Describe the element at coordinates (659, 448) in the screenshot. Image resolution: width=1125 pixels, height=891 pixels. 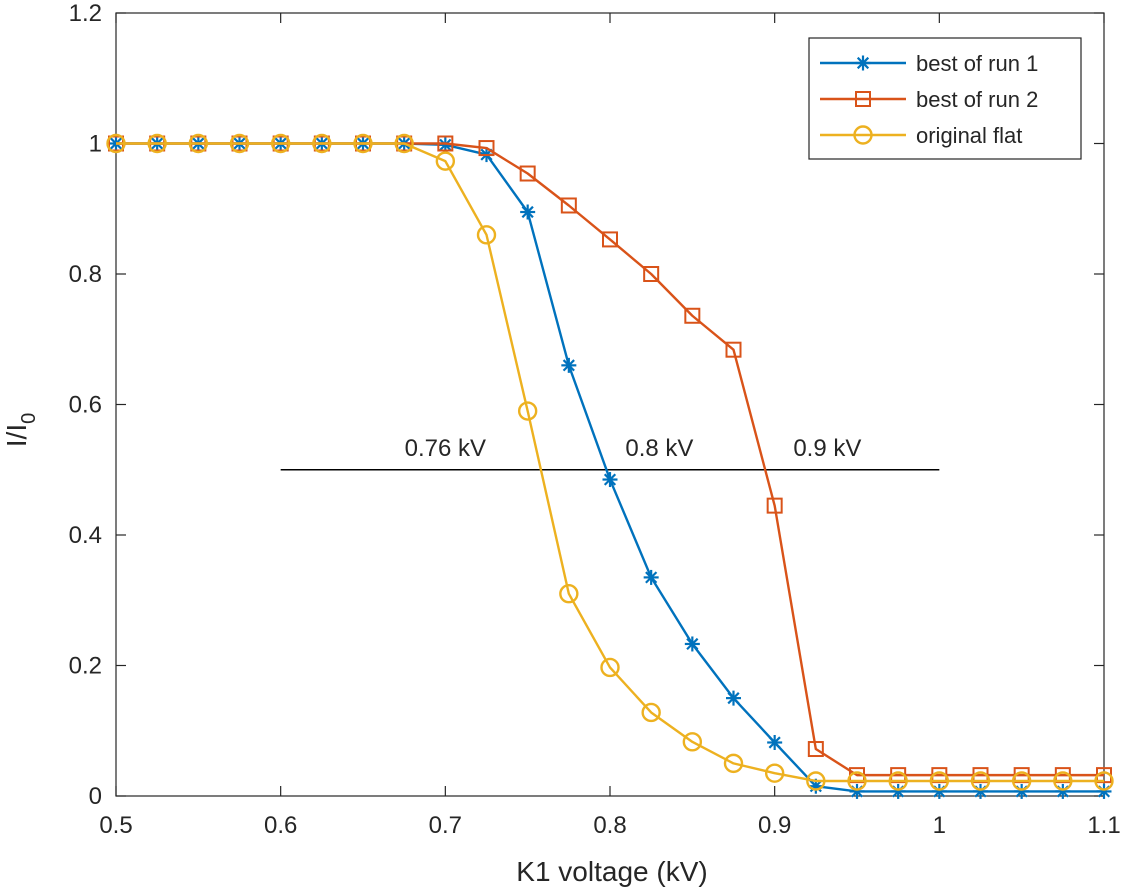
I see `crossing-label: 0.8 kV` at that location.